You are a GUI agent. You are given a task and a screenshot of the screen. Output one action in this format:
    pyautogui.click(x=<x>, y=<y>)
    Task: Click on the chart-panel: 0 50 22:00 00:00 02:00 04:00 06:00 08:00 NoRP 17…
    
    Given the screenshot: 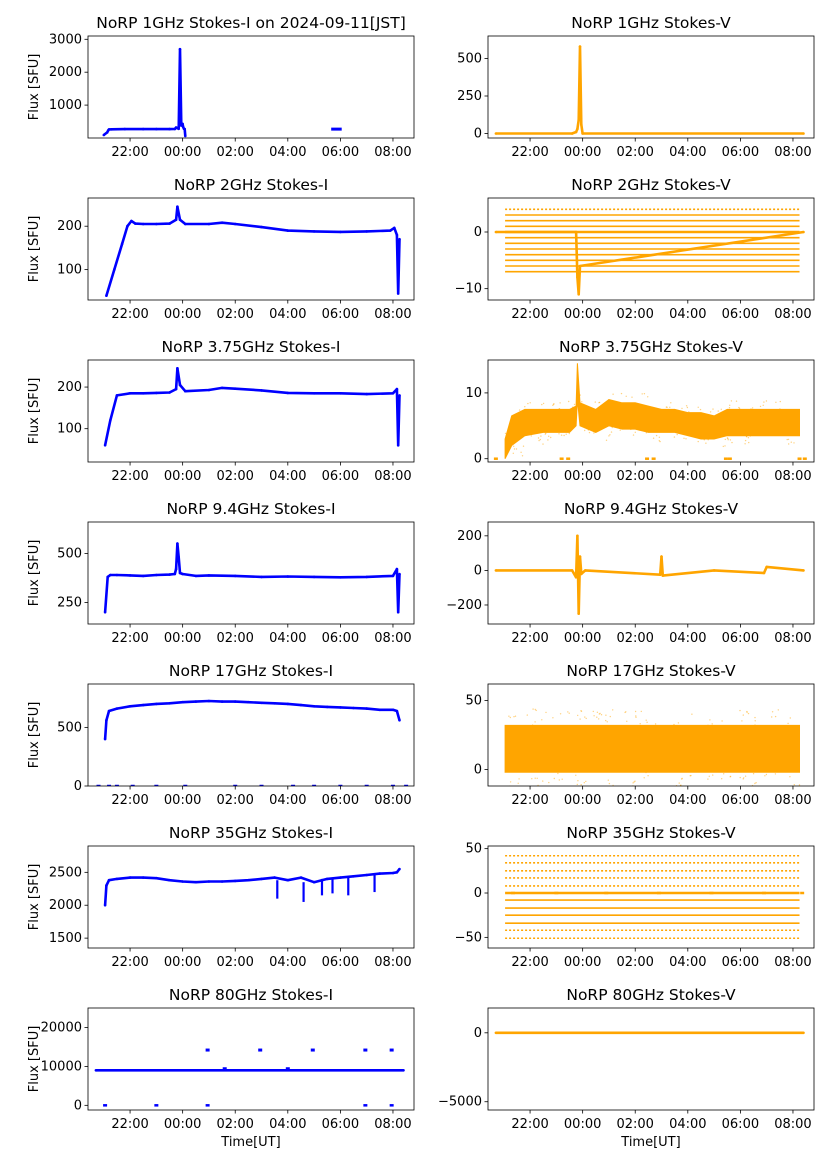 What is the action you would take?
    pyautogui.click(x=640, y=735)
    